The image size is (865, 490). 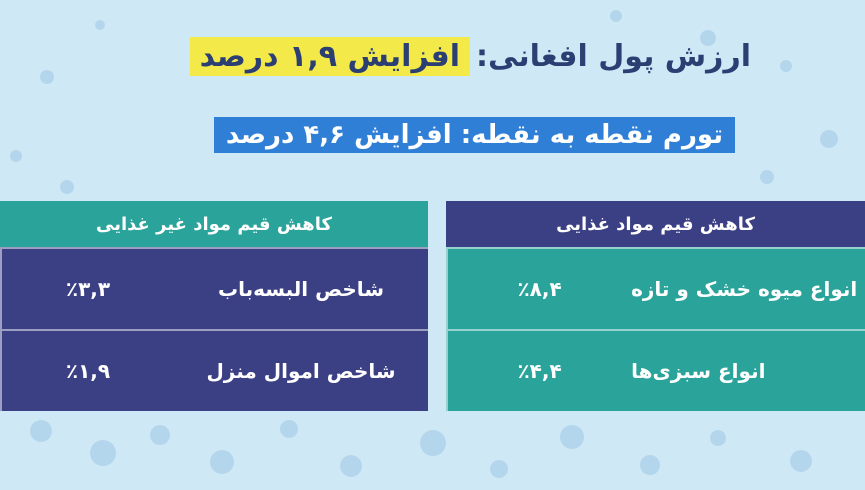 I want to click on food-row-1-value: ٪۸,۴, so click(x=538, y=289).